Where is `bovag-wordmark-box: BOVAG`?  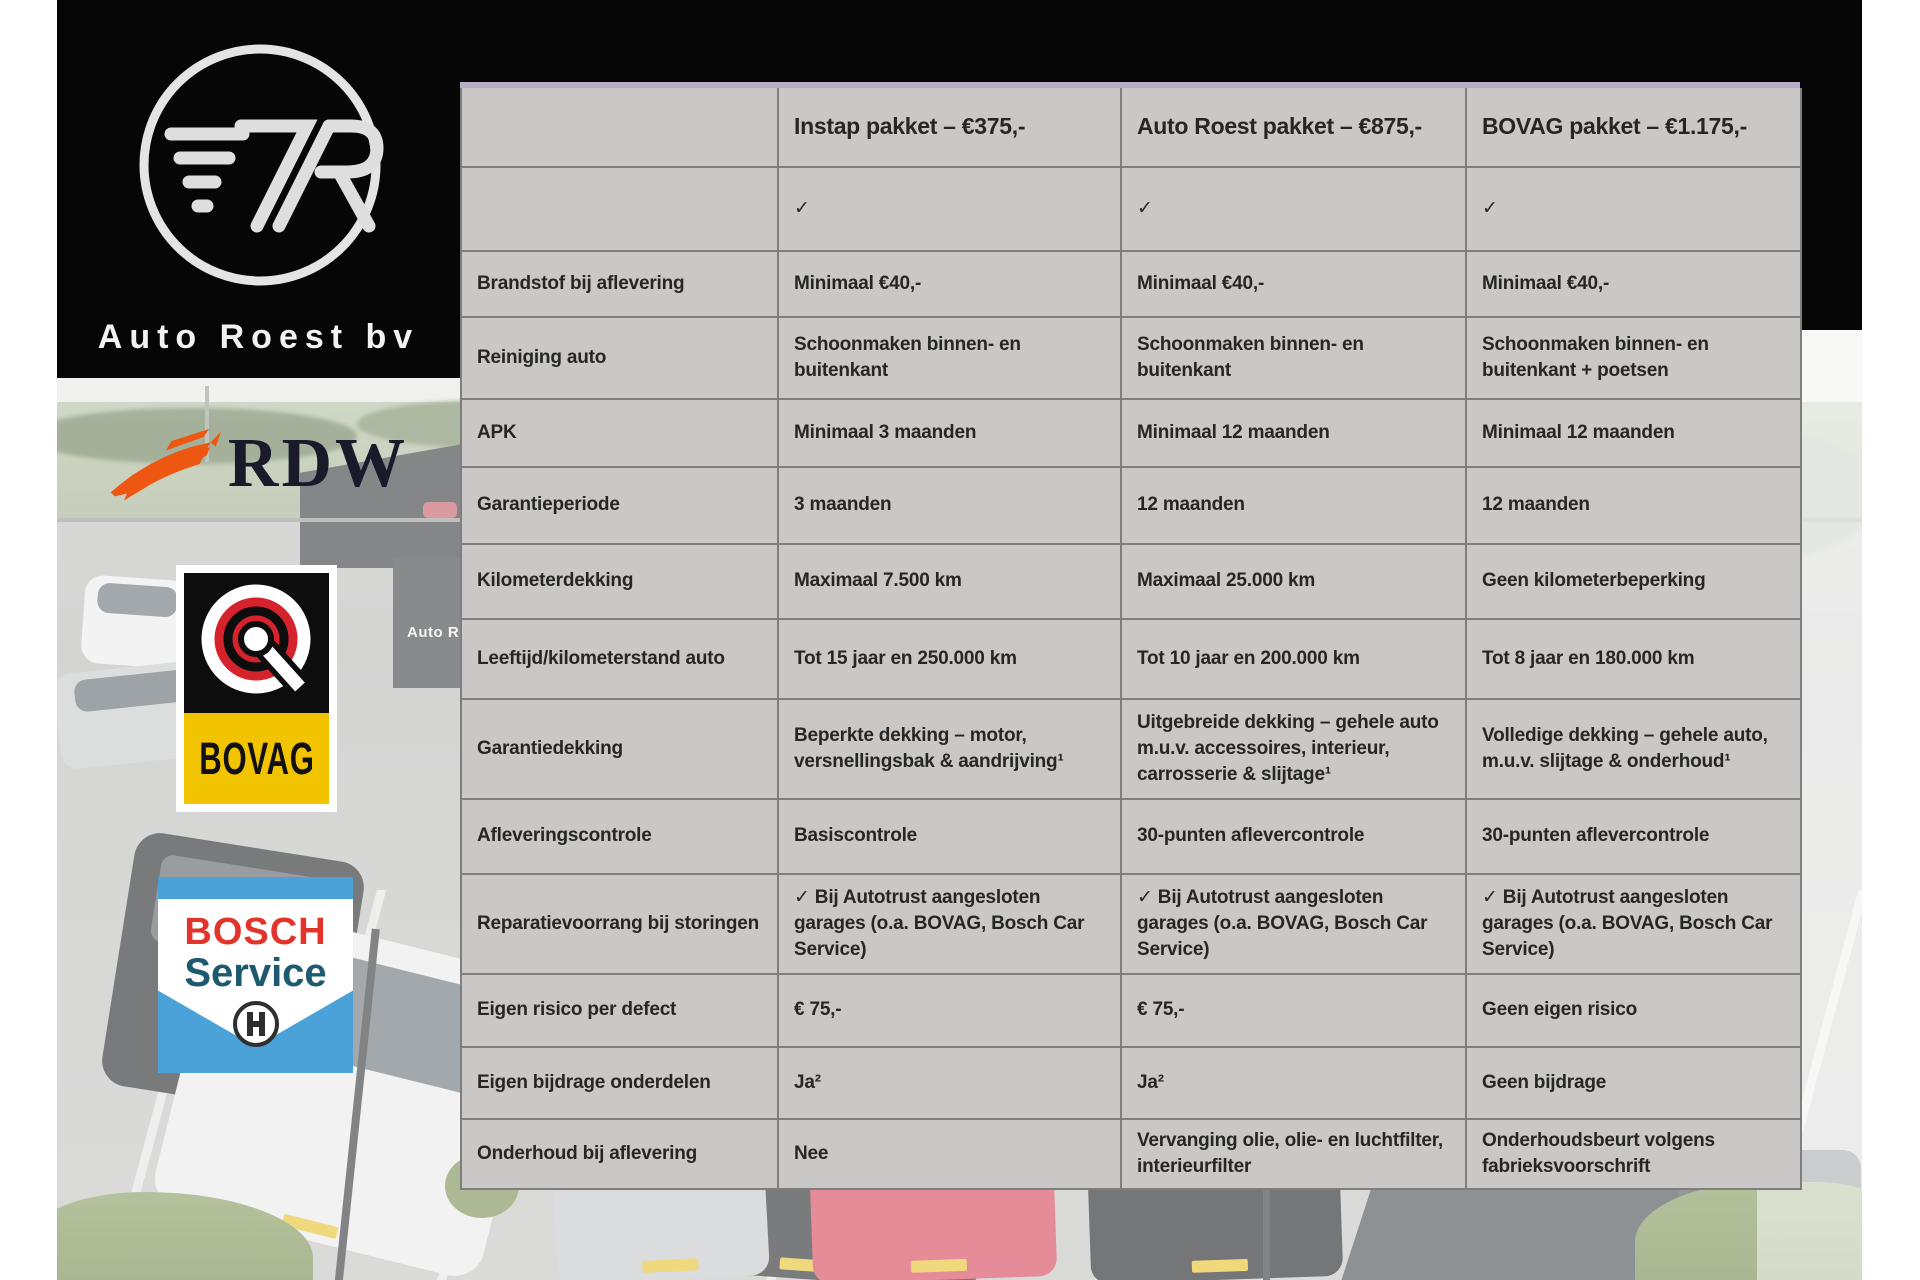 bovag-wordmark-box: BOVAG is located at coordinates (256, 758).